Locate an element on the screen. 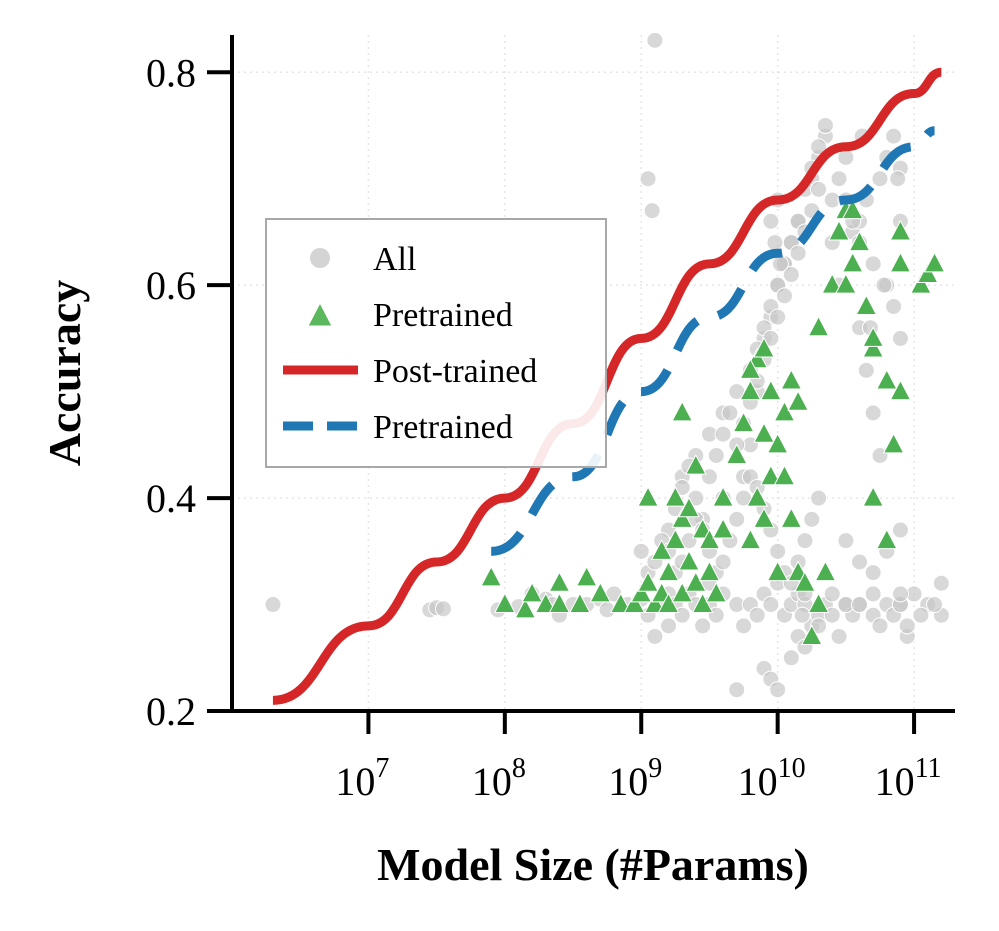 The height and width of the screenshot is (931, 999). x-ticks: 10⁷ 10⁸ 10⁹ 10¹⁰ 10¹¹ is located at coordinates (638, 757).